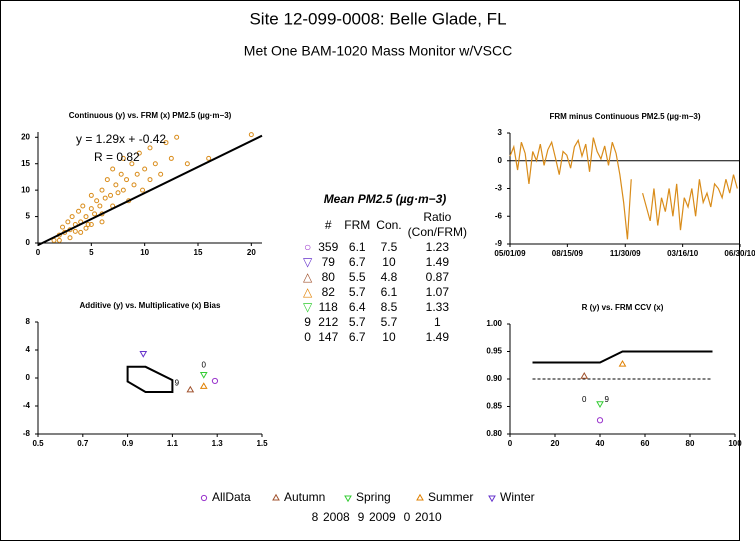  What do you see at coordinates (389, 277) in the screenshot?
I see `table-cell: 4.8` at bounding box center [389, 277].